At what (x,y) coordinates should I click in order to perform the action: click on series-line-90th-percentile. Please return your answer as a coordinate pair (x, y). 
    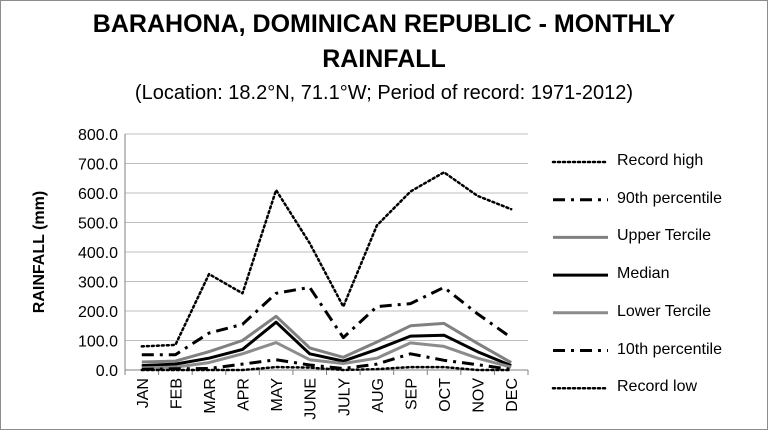
    Looking at the image, I should click on (327, 321).